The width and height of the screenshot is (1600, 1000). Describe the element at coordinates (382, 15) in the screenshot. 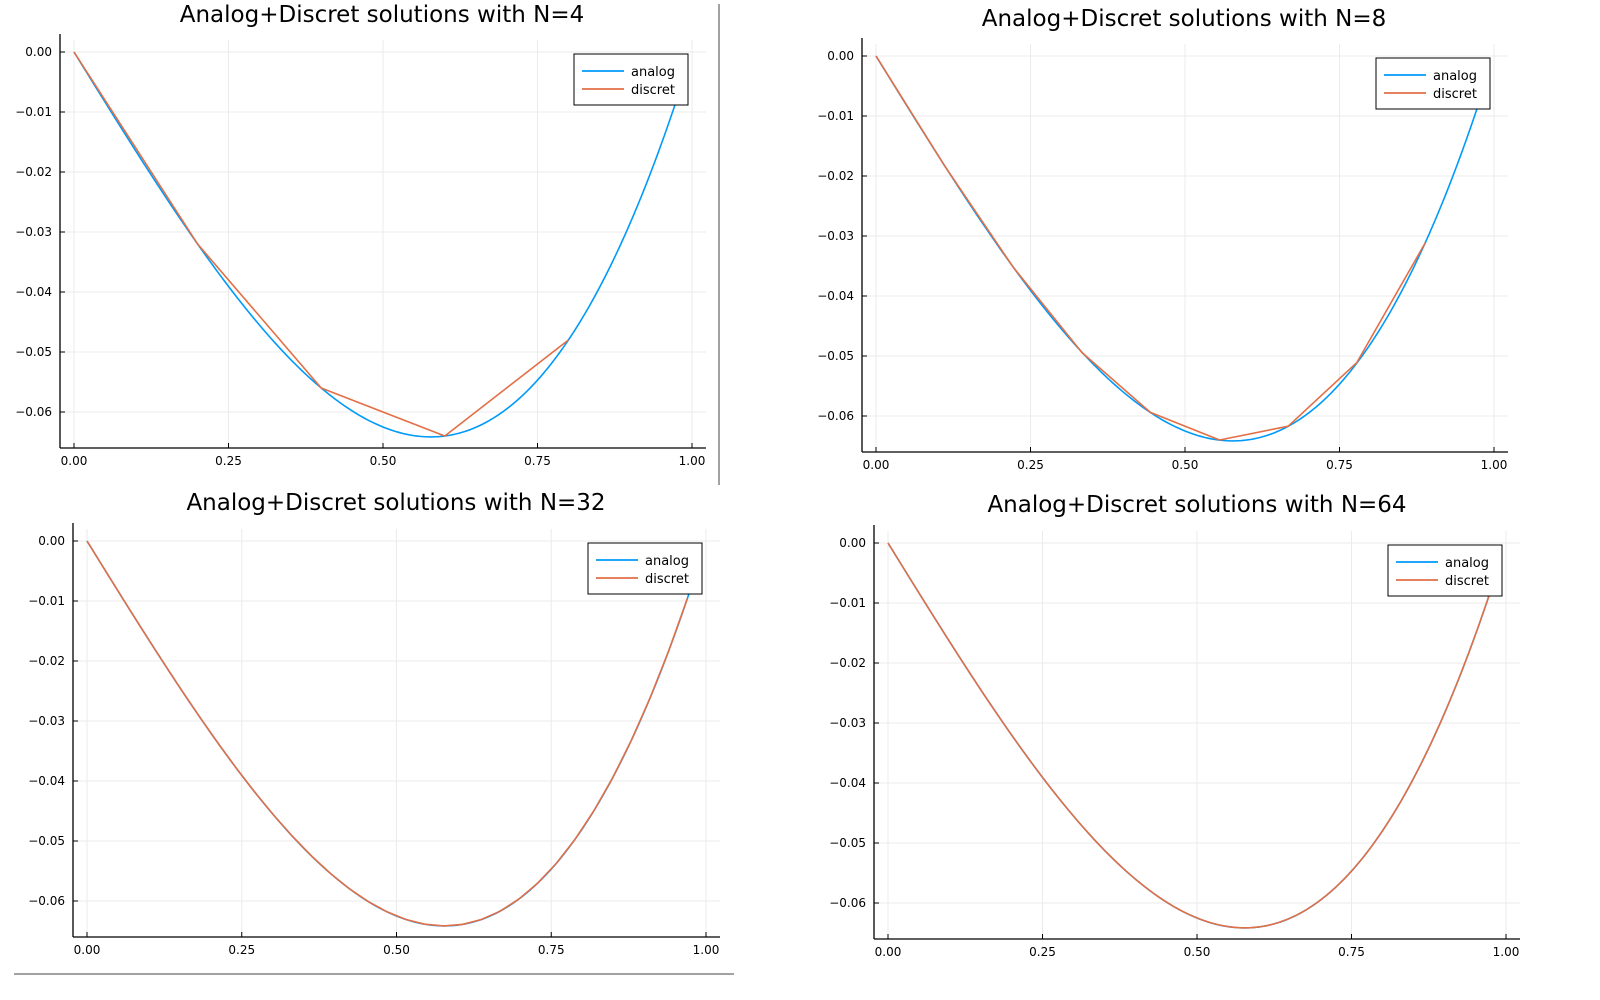

I see `plot-title: Analog+Discret solutions with N=4` at that location.